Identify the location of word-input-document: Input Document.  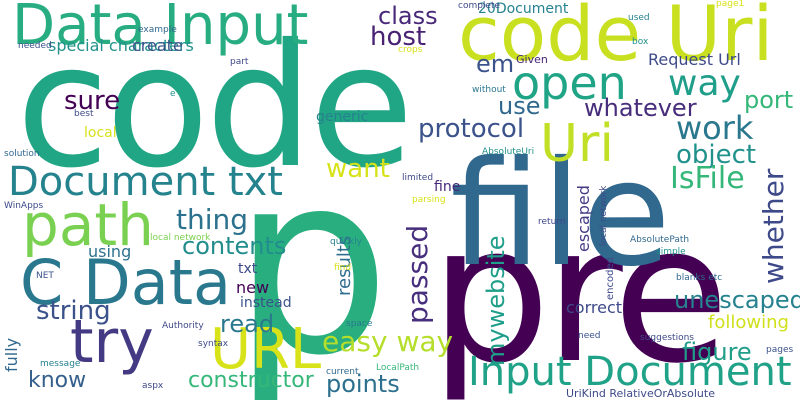
(630, 372).